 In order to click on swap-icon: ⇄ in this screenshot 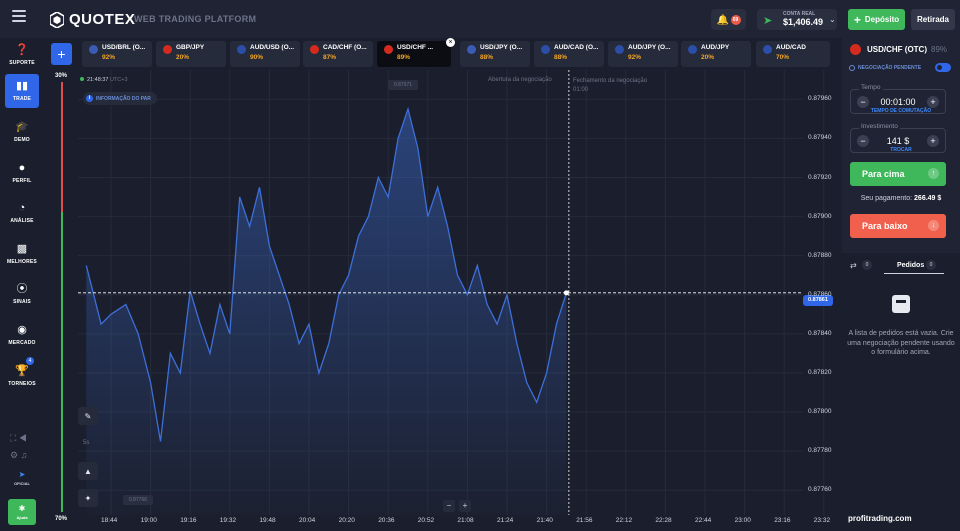, I will do `click(853, 265)`.